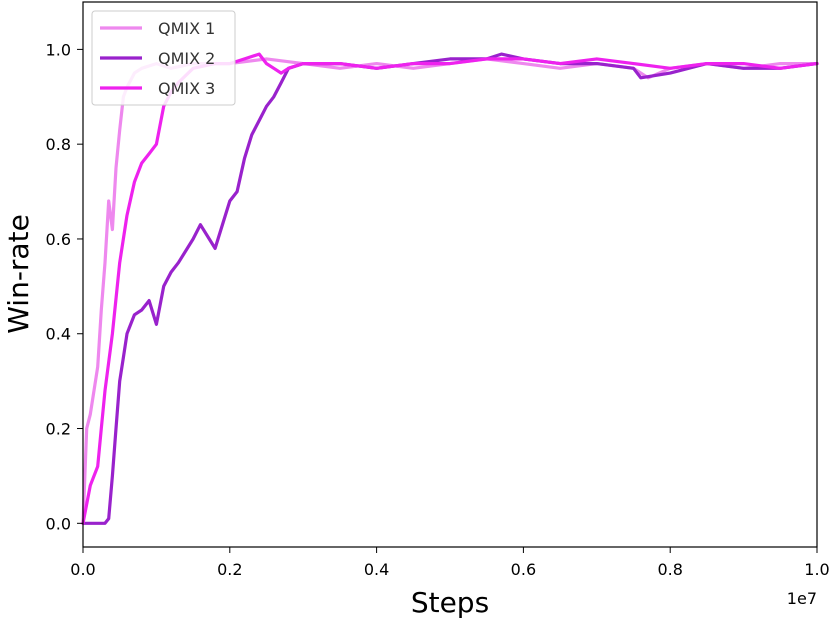  I want to click on legend-label-3: QMIX 3, so click(186, 88).